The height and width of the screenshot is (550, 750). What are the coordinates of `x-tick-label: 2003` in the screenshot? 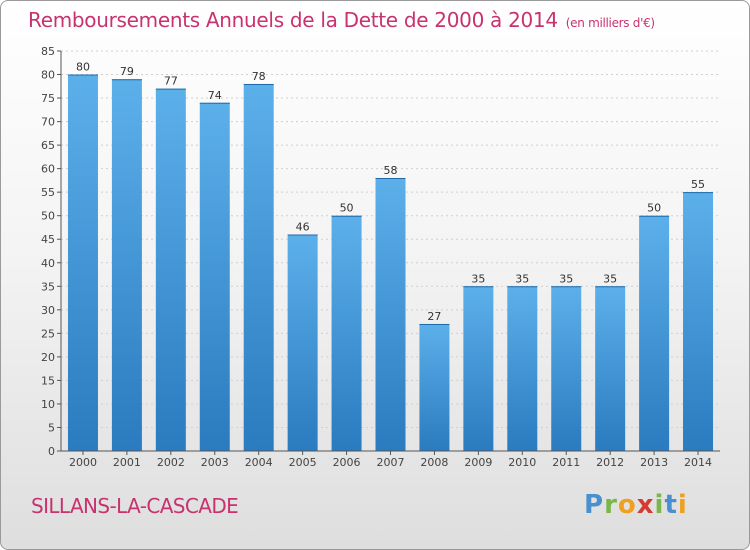 It's located at (215, 462).